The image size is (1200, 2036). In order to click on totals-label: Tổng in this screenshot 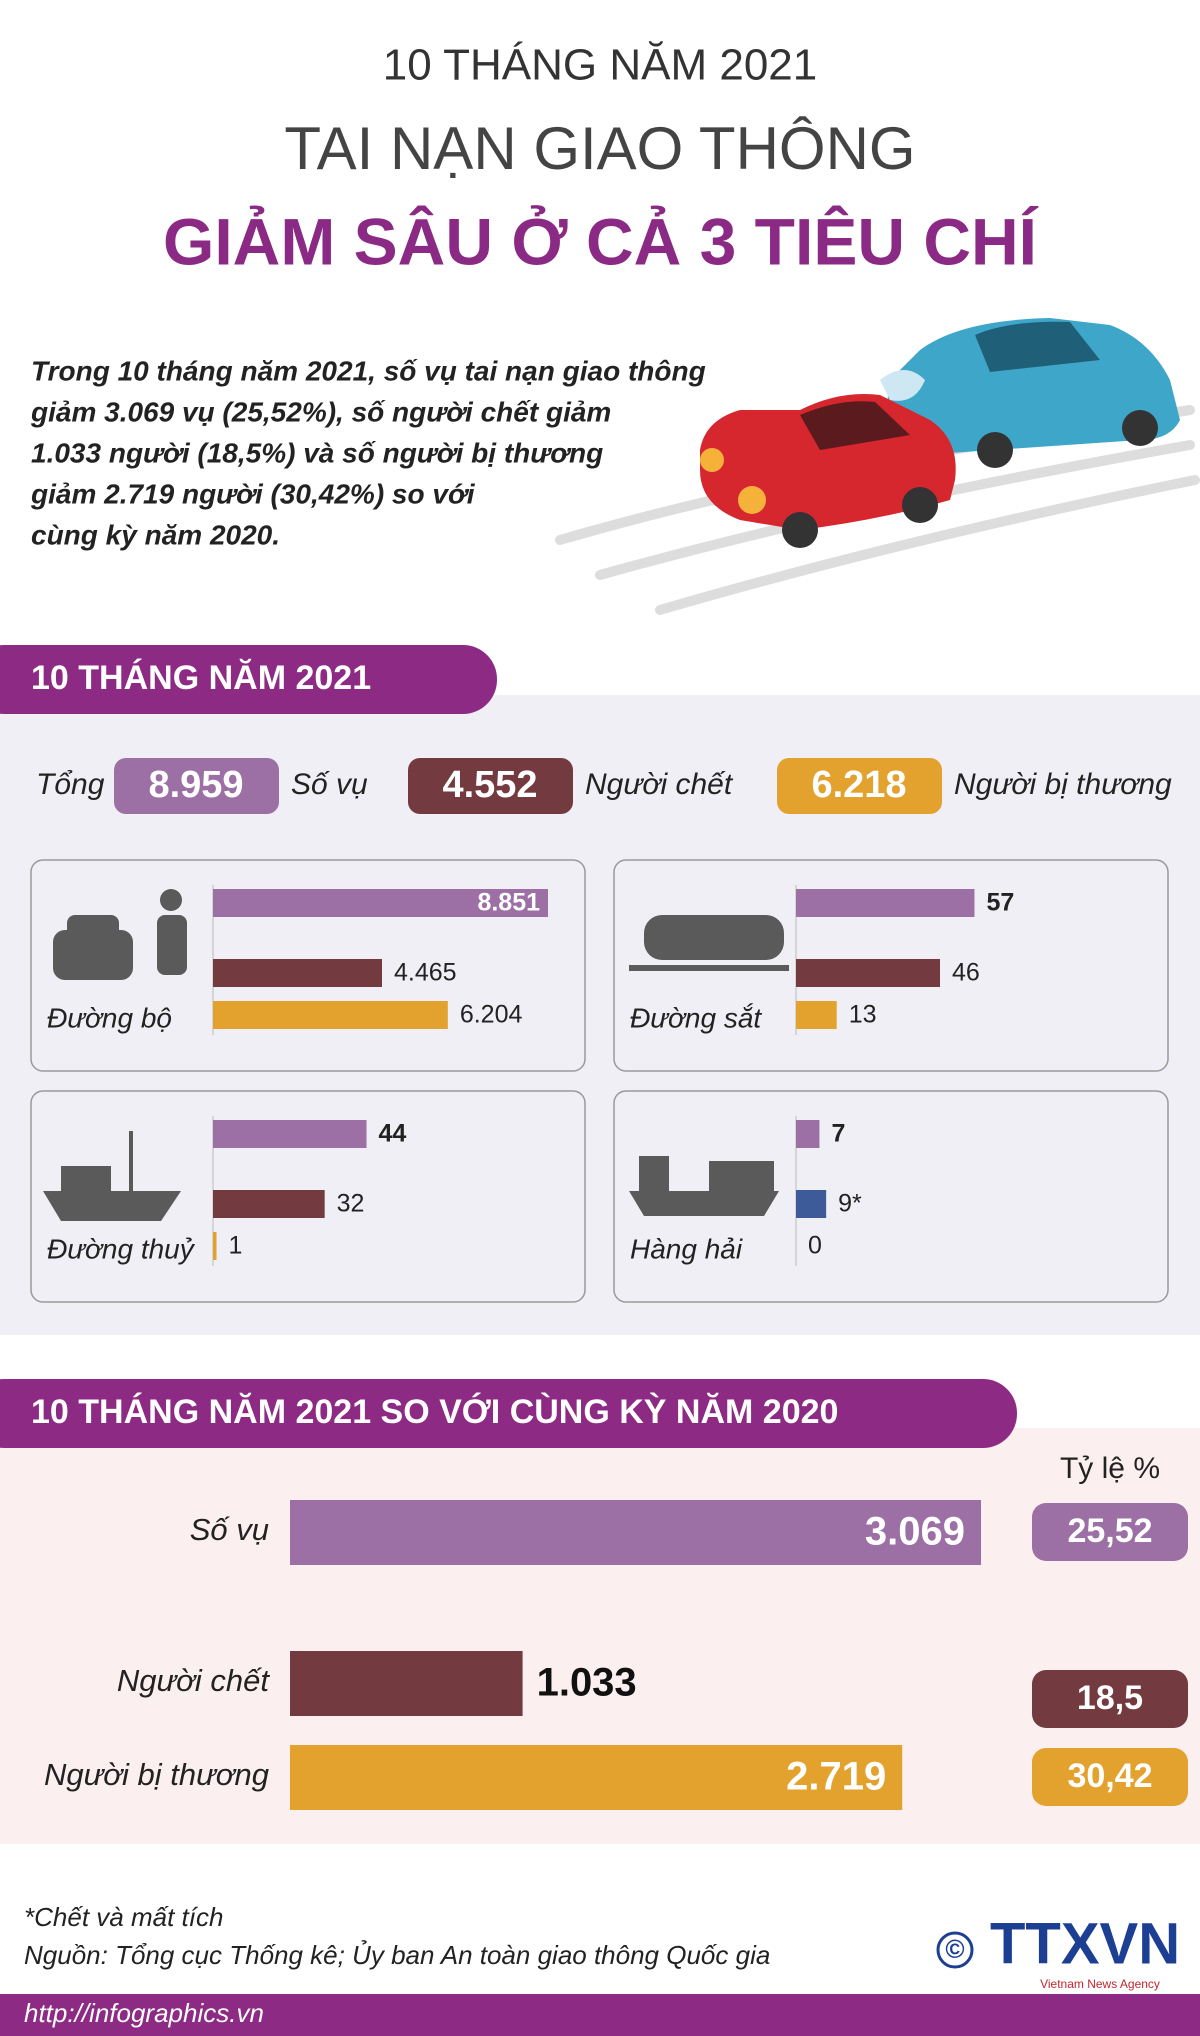, I will do `click(70, 784)`.